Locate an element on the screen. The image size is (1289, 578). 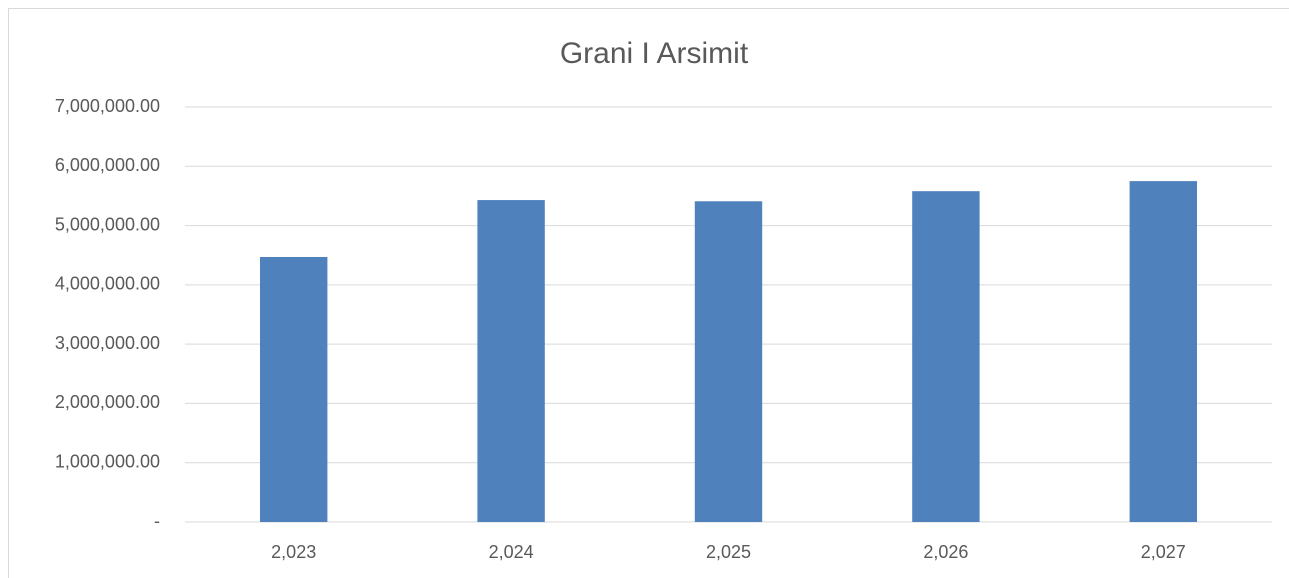
y-tick-label: 4,000,000.00 is located at coordinates (107, 284).